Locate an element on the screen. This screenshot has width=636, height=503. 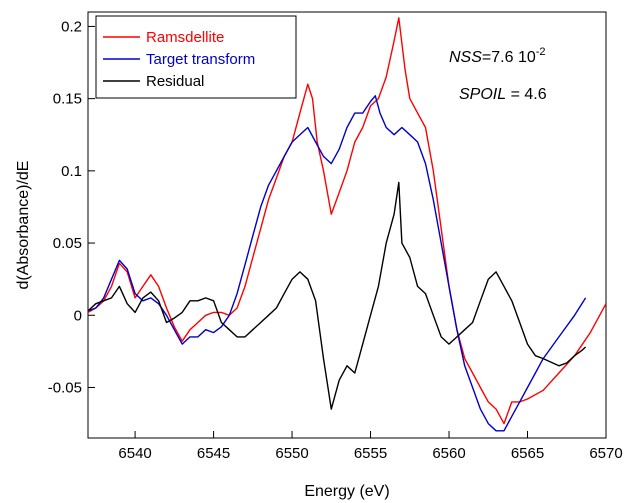
spoil-label: SPOIL is located at coordinates (482, 94).